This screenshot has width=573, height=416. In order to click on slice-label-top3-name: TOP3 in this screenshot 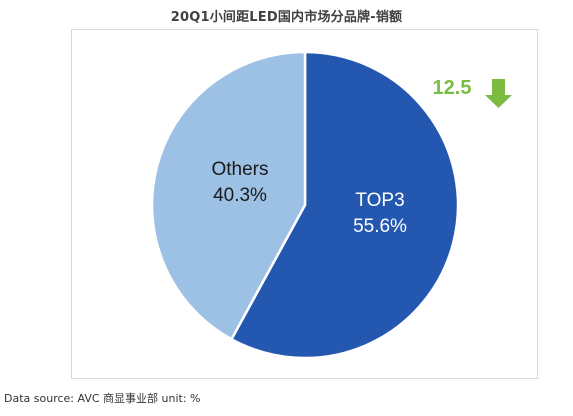, I will do `click(379, 200)`.